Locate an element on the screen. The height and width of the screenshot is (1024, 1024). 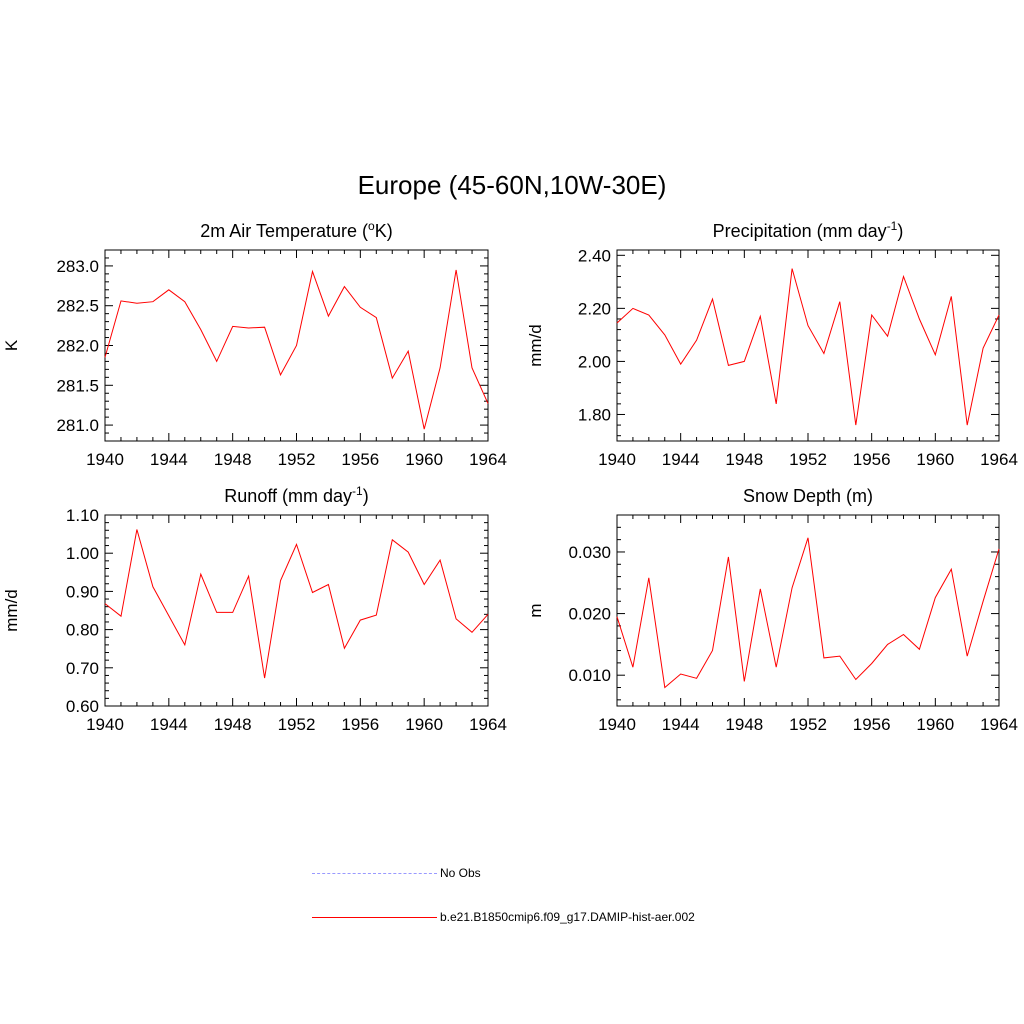
y-tick-label: 282.0 is located at coordinates (77, 346).